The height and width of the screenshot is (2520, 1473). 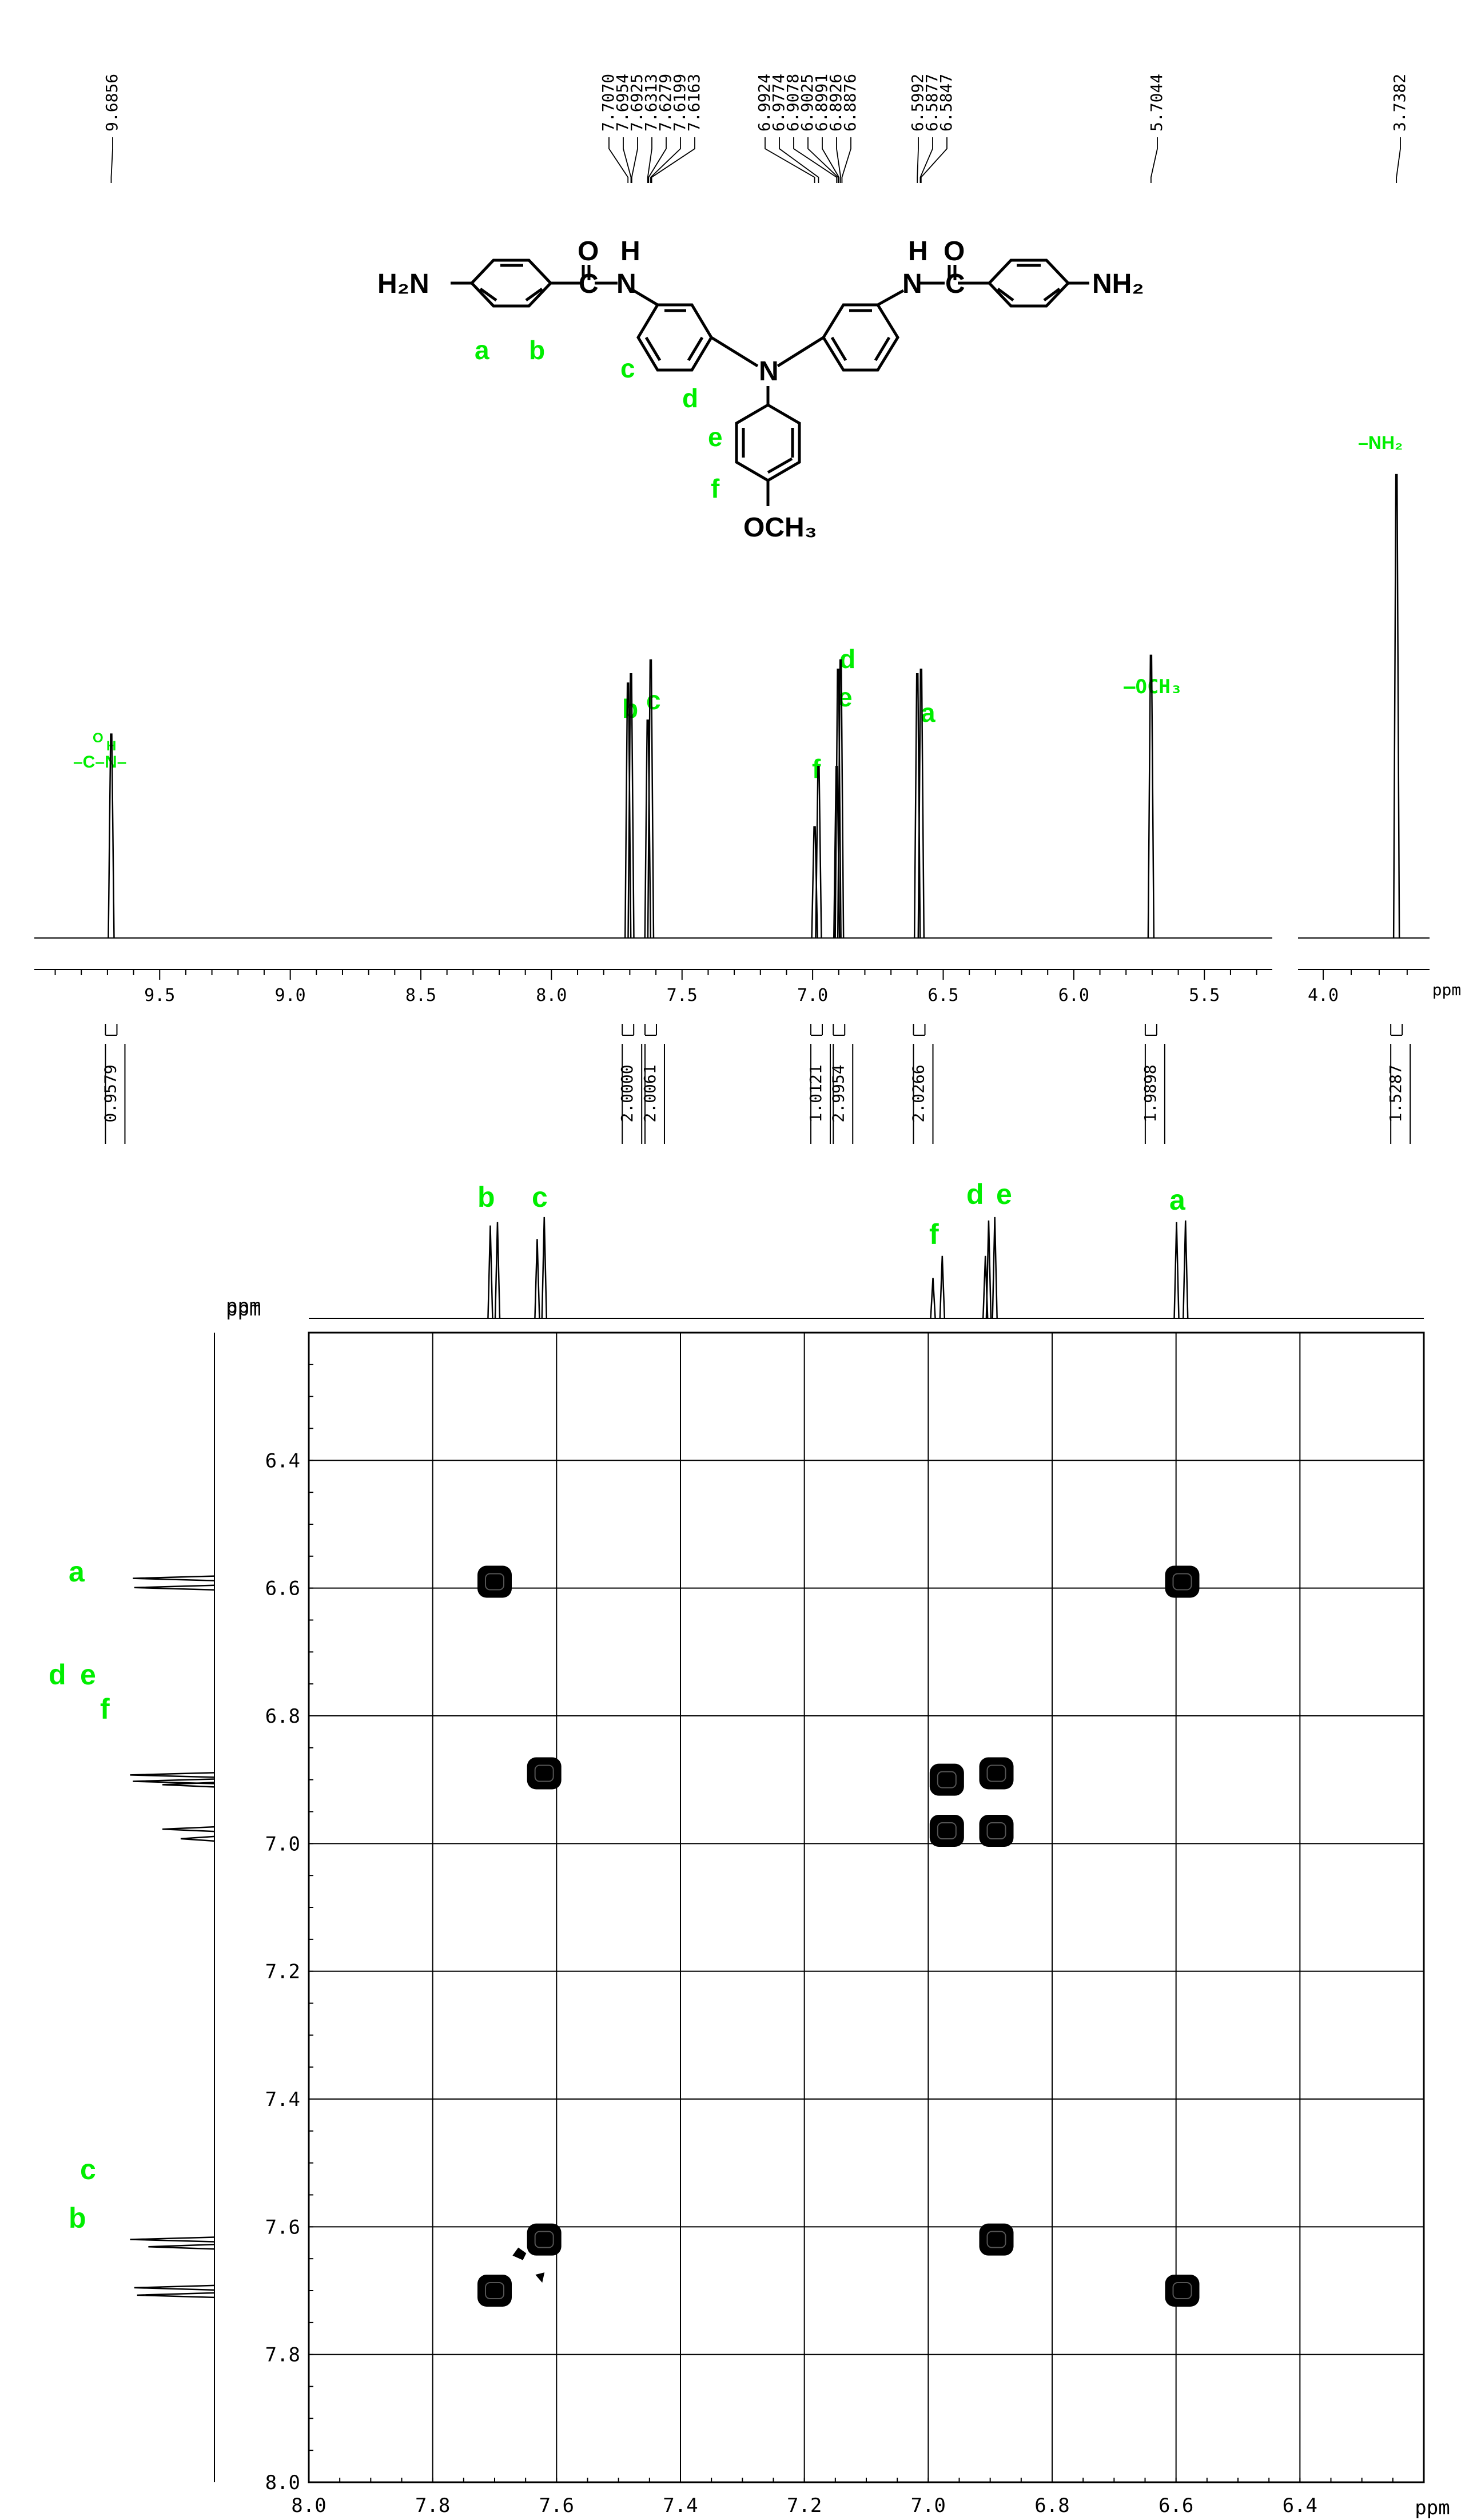 What do you see at coordinates (931, 103) in the screenshot?
I see `peak-shift-label: 6.5877` at bounding box center [931, 103].